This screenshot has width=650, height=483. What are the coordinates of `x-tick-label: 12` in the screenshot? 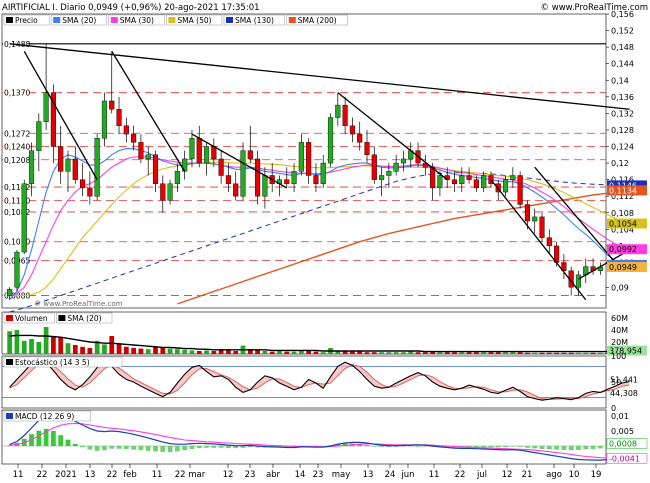 It's located at (228, 475).